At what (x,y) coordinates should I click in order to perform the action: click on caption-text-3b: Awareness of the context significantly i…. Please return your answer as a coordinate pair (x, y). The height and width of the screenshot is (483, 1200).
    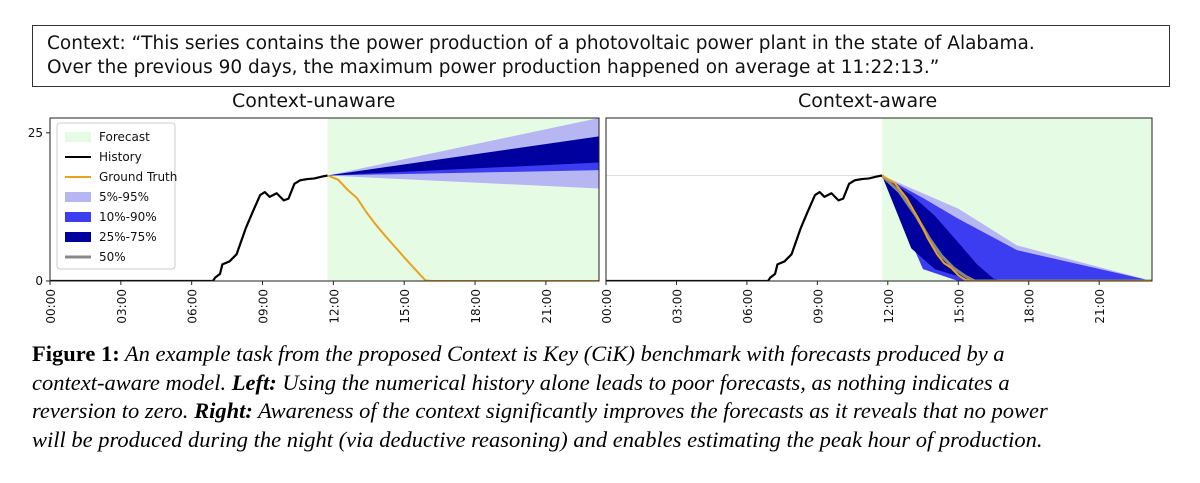
    Looking at the image, I should click on (650, 410).